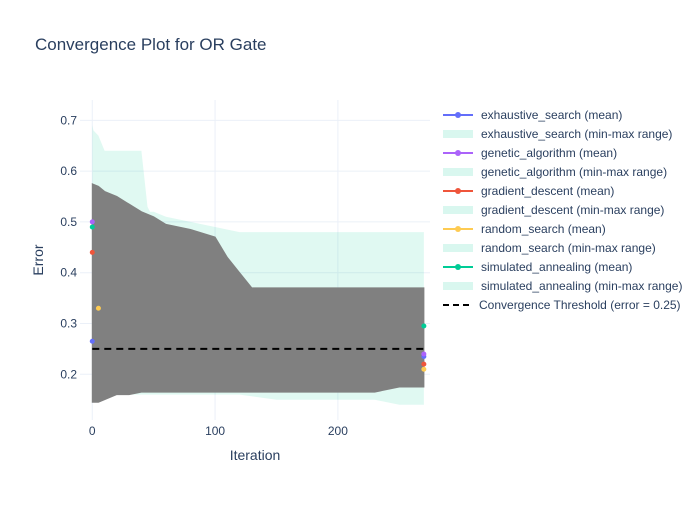 Image resolution: width=700 pixels, height=505 pixels. Describe the element at coordinates (547, 191) in the screenshot. I see `legend-mean-label: gradient_descent (mean)` at that location.